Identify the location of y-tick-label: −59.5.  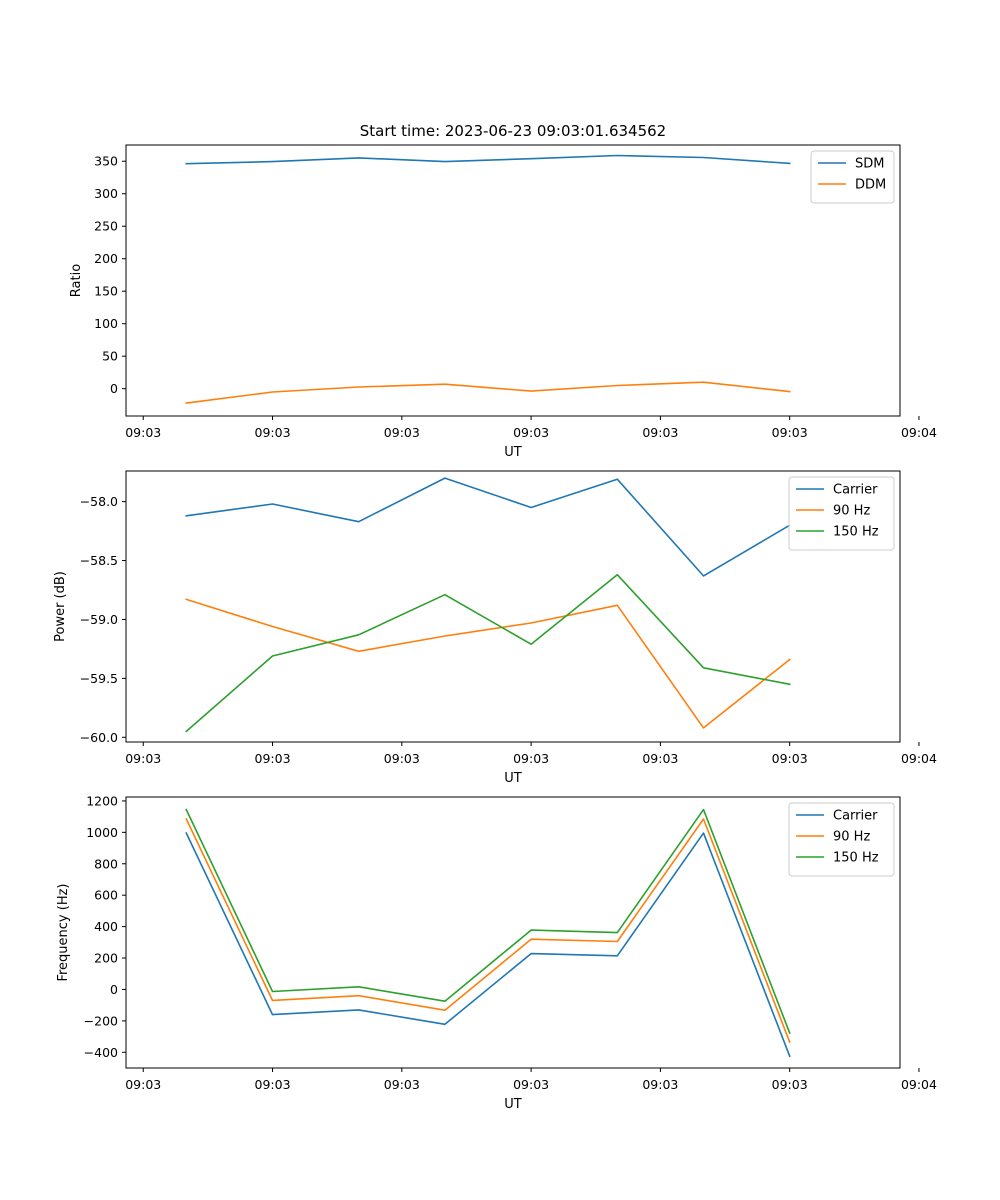
(99, 678).